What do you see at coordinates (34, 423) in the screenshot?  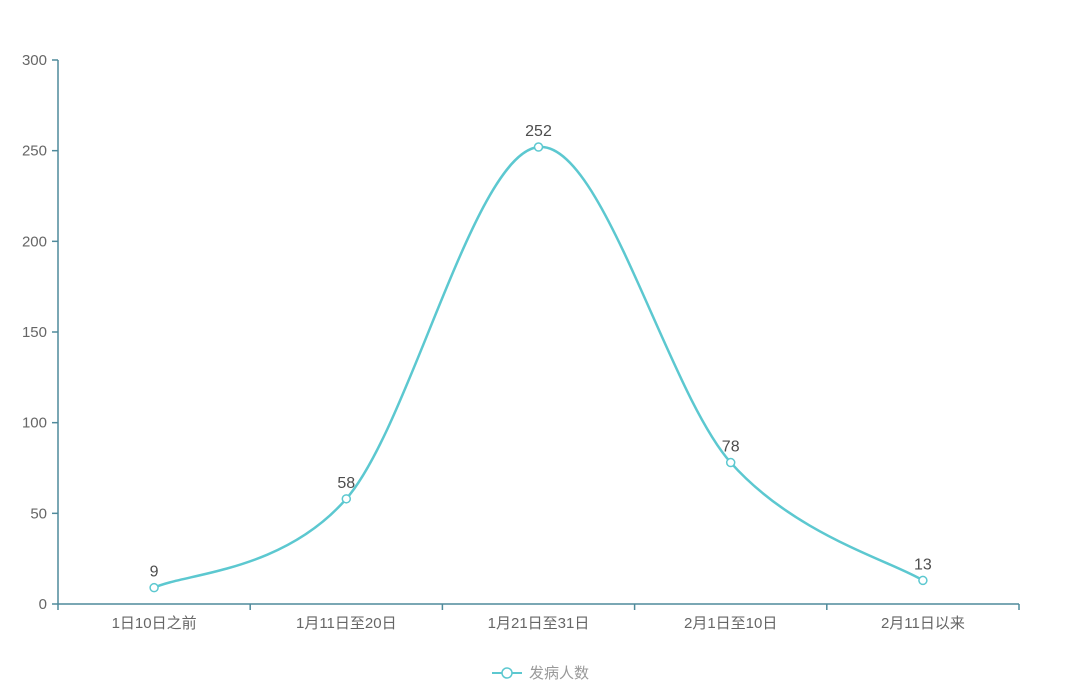 I see `y-axis-tick-label: 100` at bounding box center [34, 423].